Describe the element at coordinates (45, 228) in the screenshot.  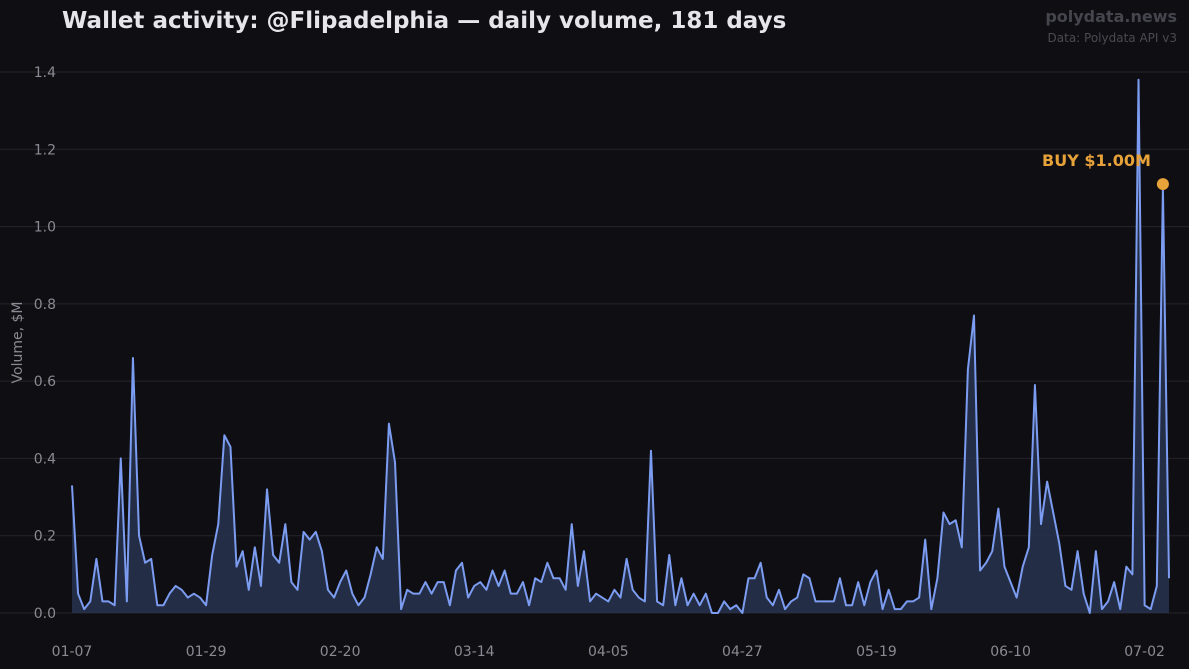
I see `y-tick-label: 1.0` at that location.